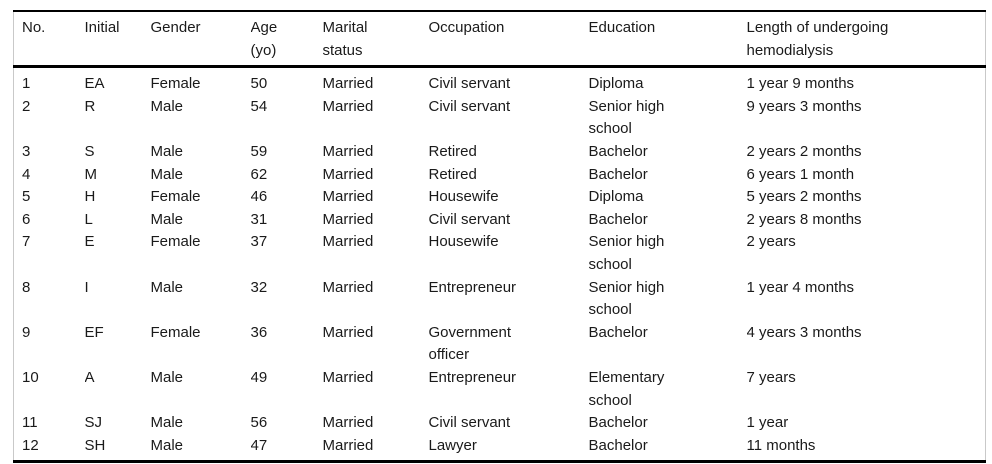 The image size is (992, 464). I want to click on table-cell: 56, so click(259, 423).